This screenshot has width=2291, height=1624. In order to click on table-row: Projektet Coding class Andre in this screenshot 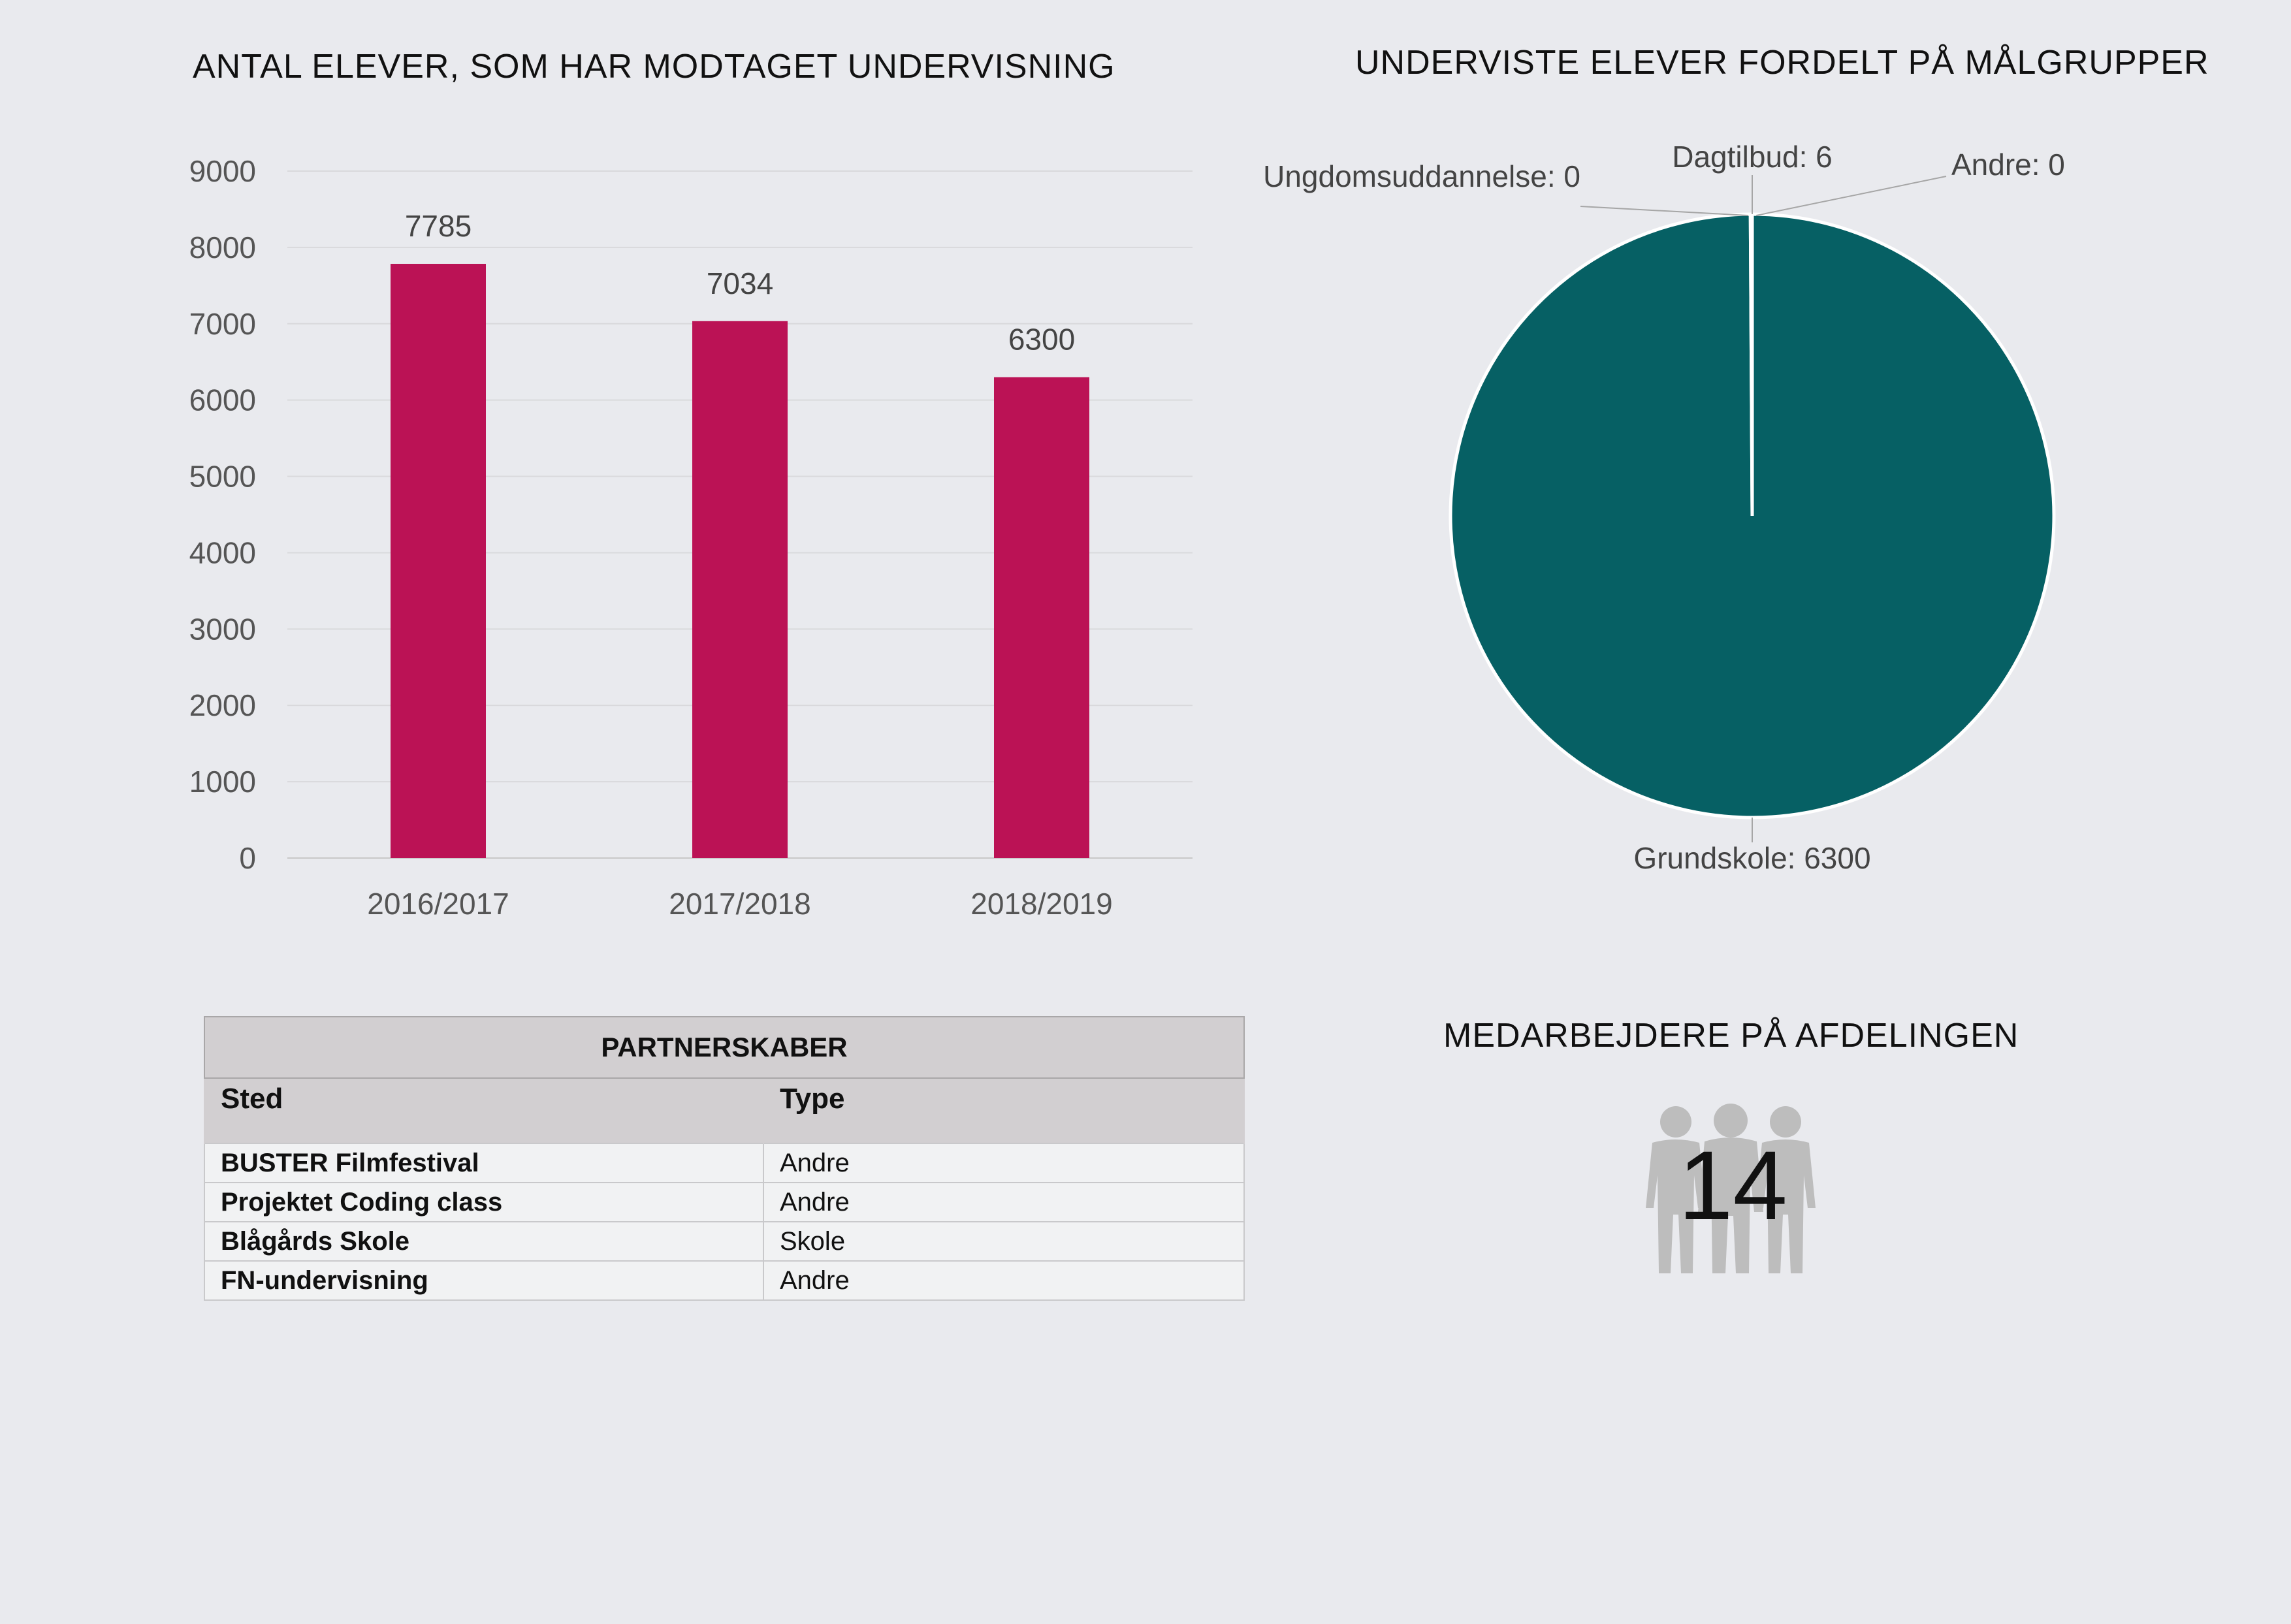, I will do `click(724, 1202)`.